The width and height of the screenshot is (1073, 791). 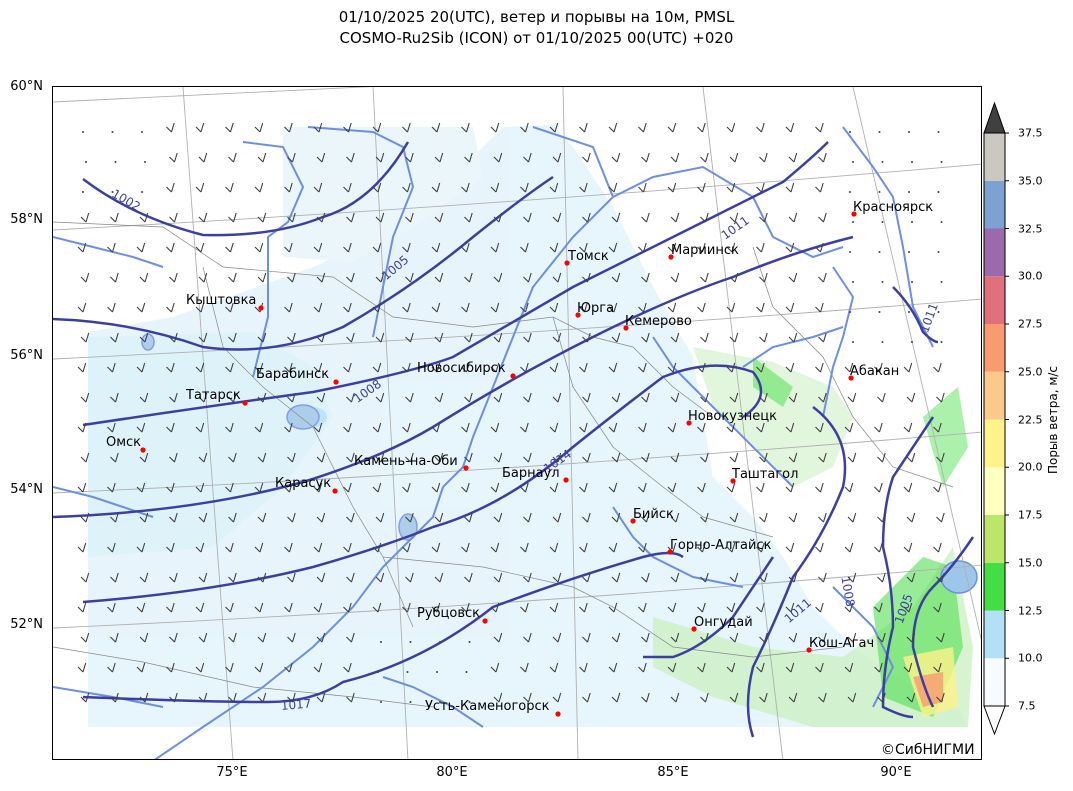 I want to click on gust-field-strong, so click(x=815, y=537).